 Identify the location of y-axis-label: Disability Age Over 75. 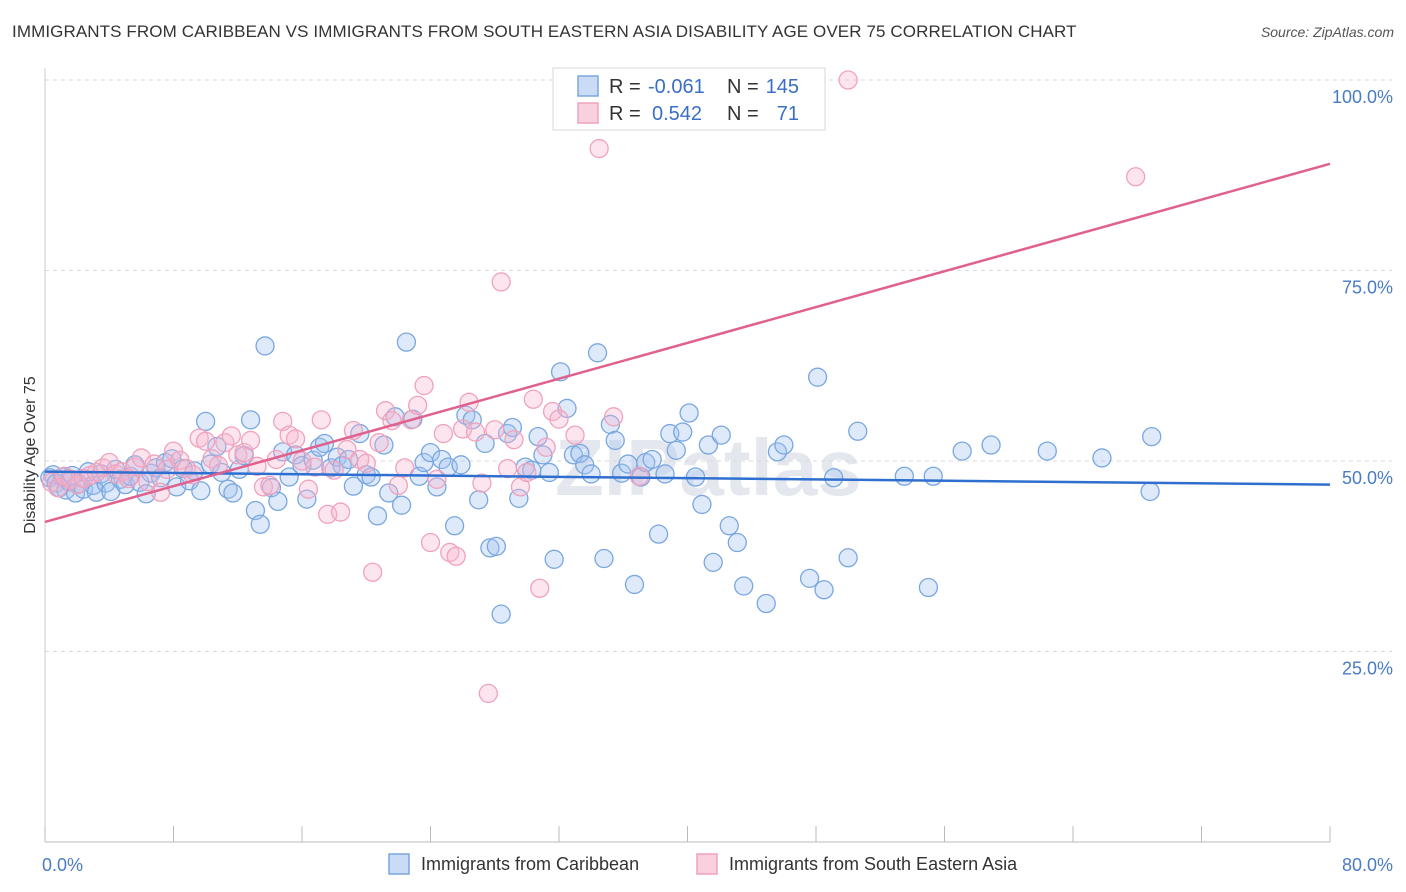
(30, 455).